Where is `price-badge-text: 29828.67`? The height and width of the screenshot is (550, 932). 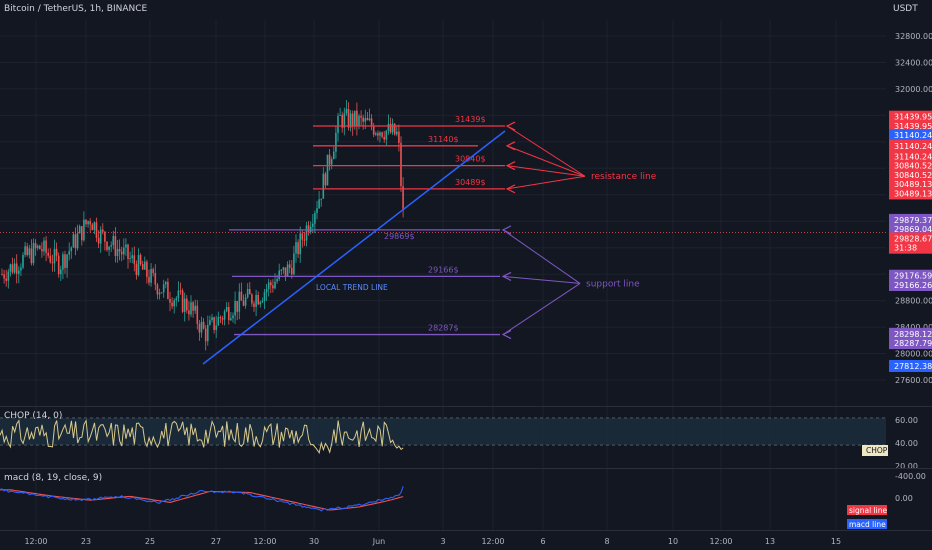 price-badge-text: 29828.67 is located at coordinates (913, 238).